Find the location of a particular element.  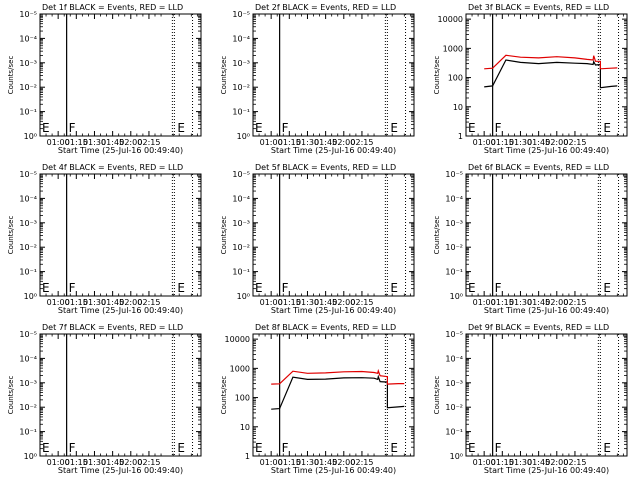

chart-title: Det 7f BLACK = Events, RED = LLD is located at coordinates (112, 327).